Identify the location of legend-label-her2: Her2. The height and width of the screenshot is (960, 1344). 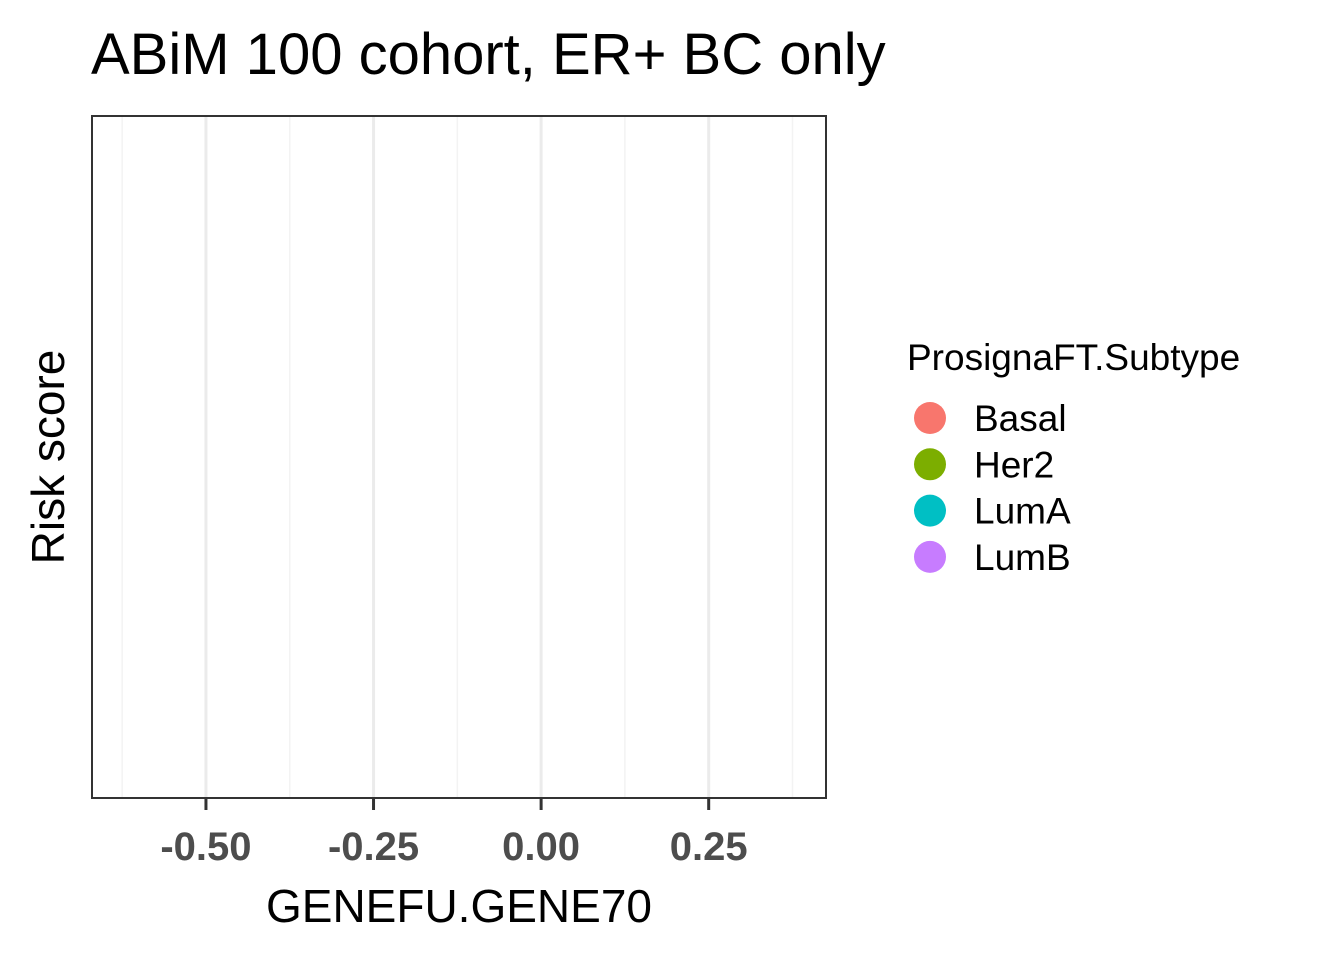
(1014, 464).